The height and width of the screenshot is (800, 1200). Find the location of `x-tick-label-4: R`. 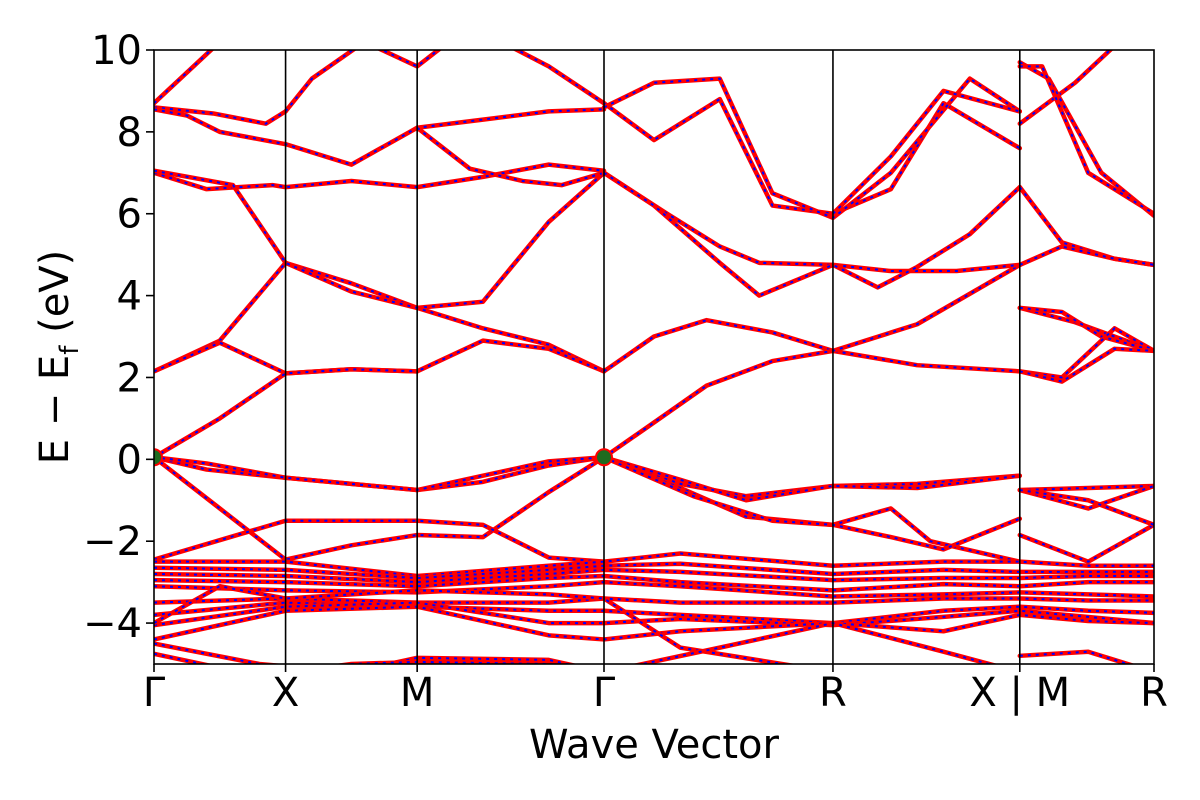

x-tick-label-4: R is located at coordinates (833, 693).